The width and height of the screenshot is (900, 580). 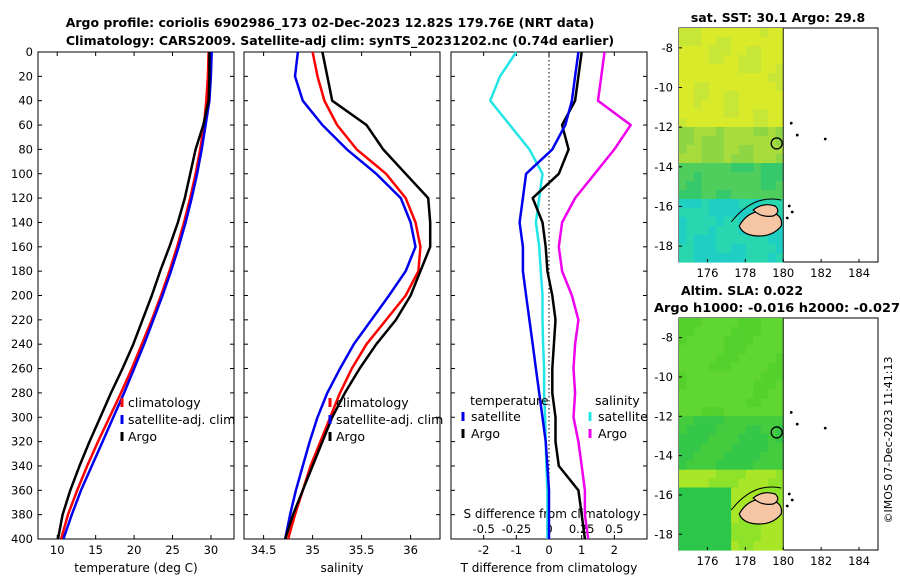 What do you see at coordinates (663, 206) in the screenshot?
I see `lat-tick-label: -16` at bounding box center [663, 206].